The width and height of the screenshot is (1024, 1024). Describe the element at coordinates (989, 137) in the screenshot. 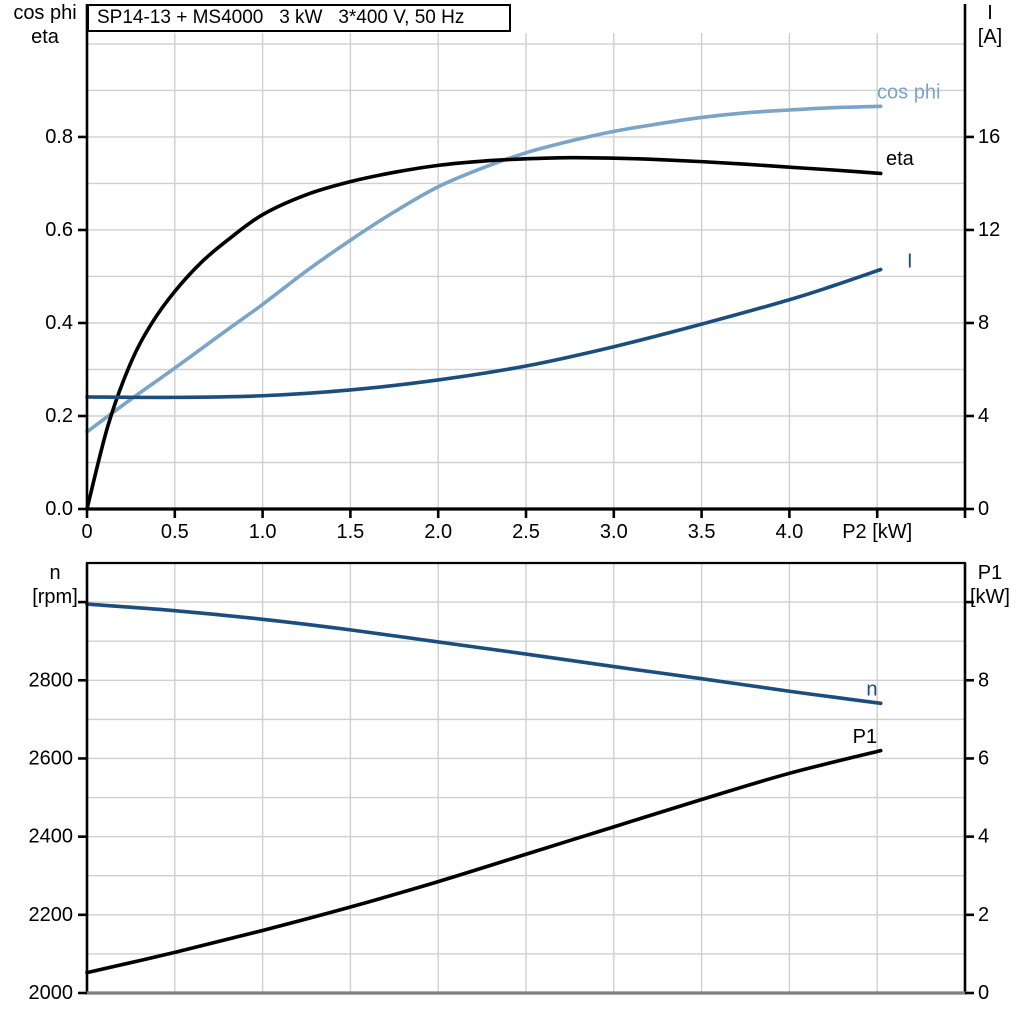

I see `right-tick-label: 16` at that location.